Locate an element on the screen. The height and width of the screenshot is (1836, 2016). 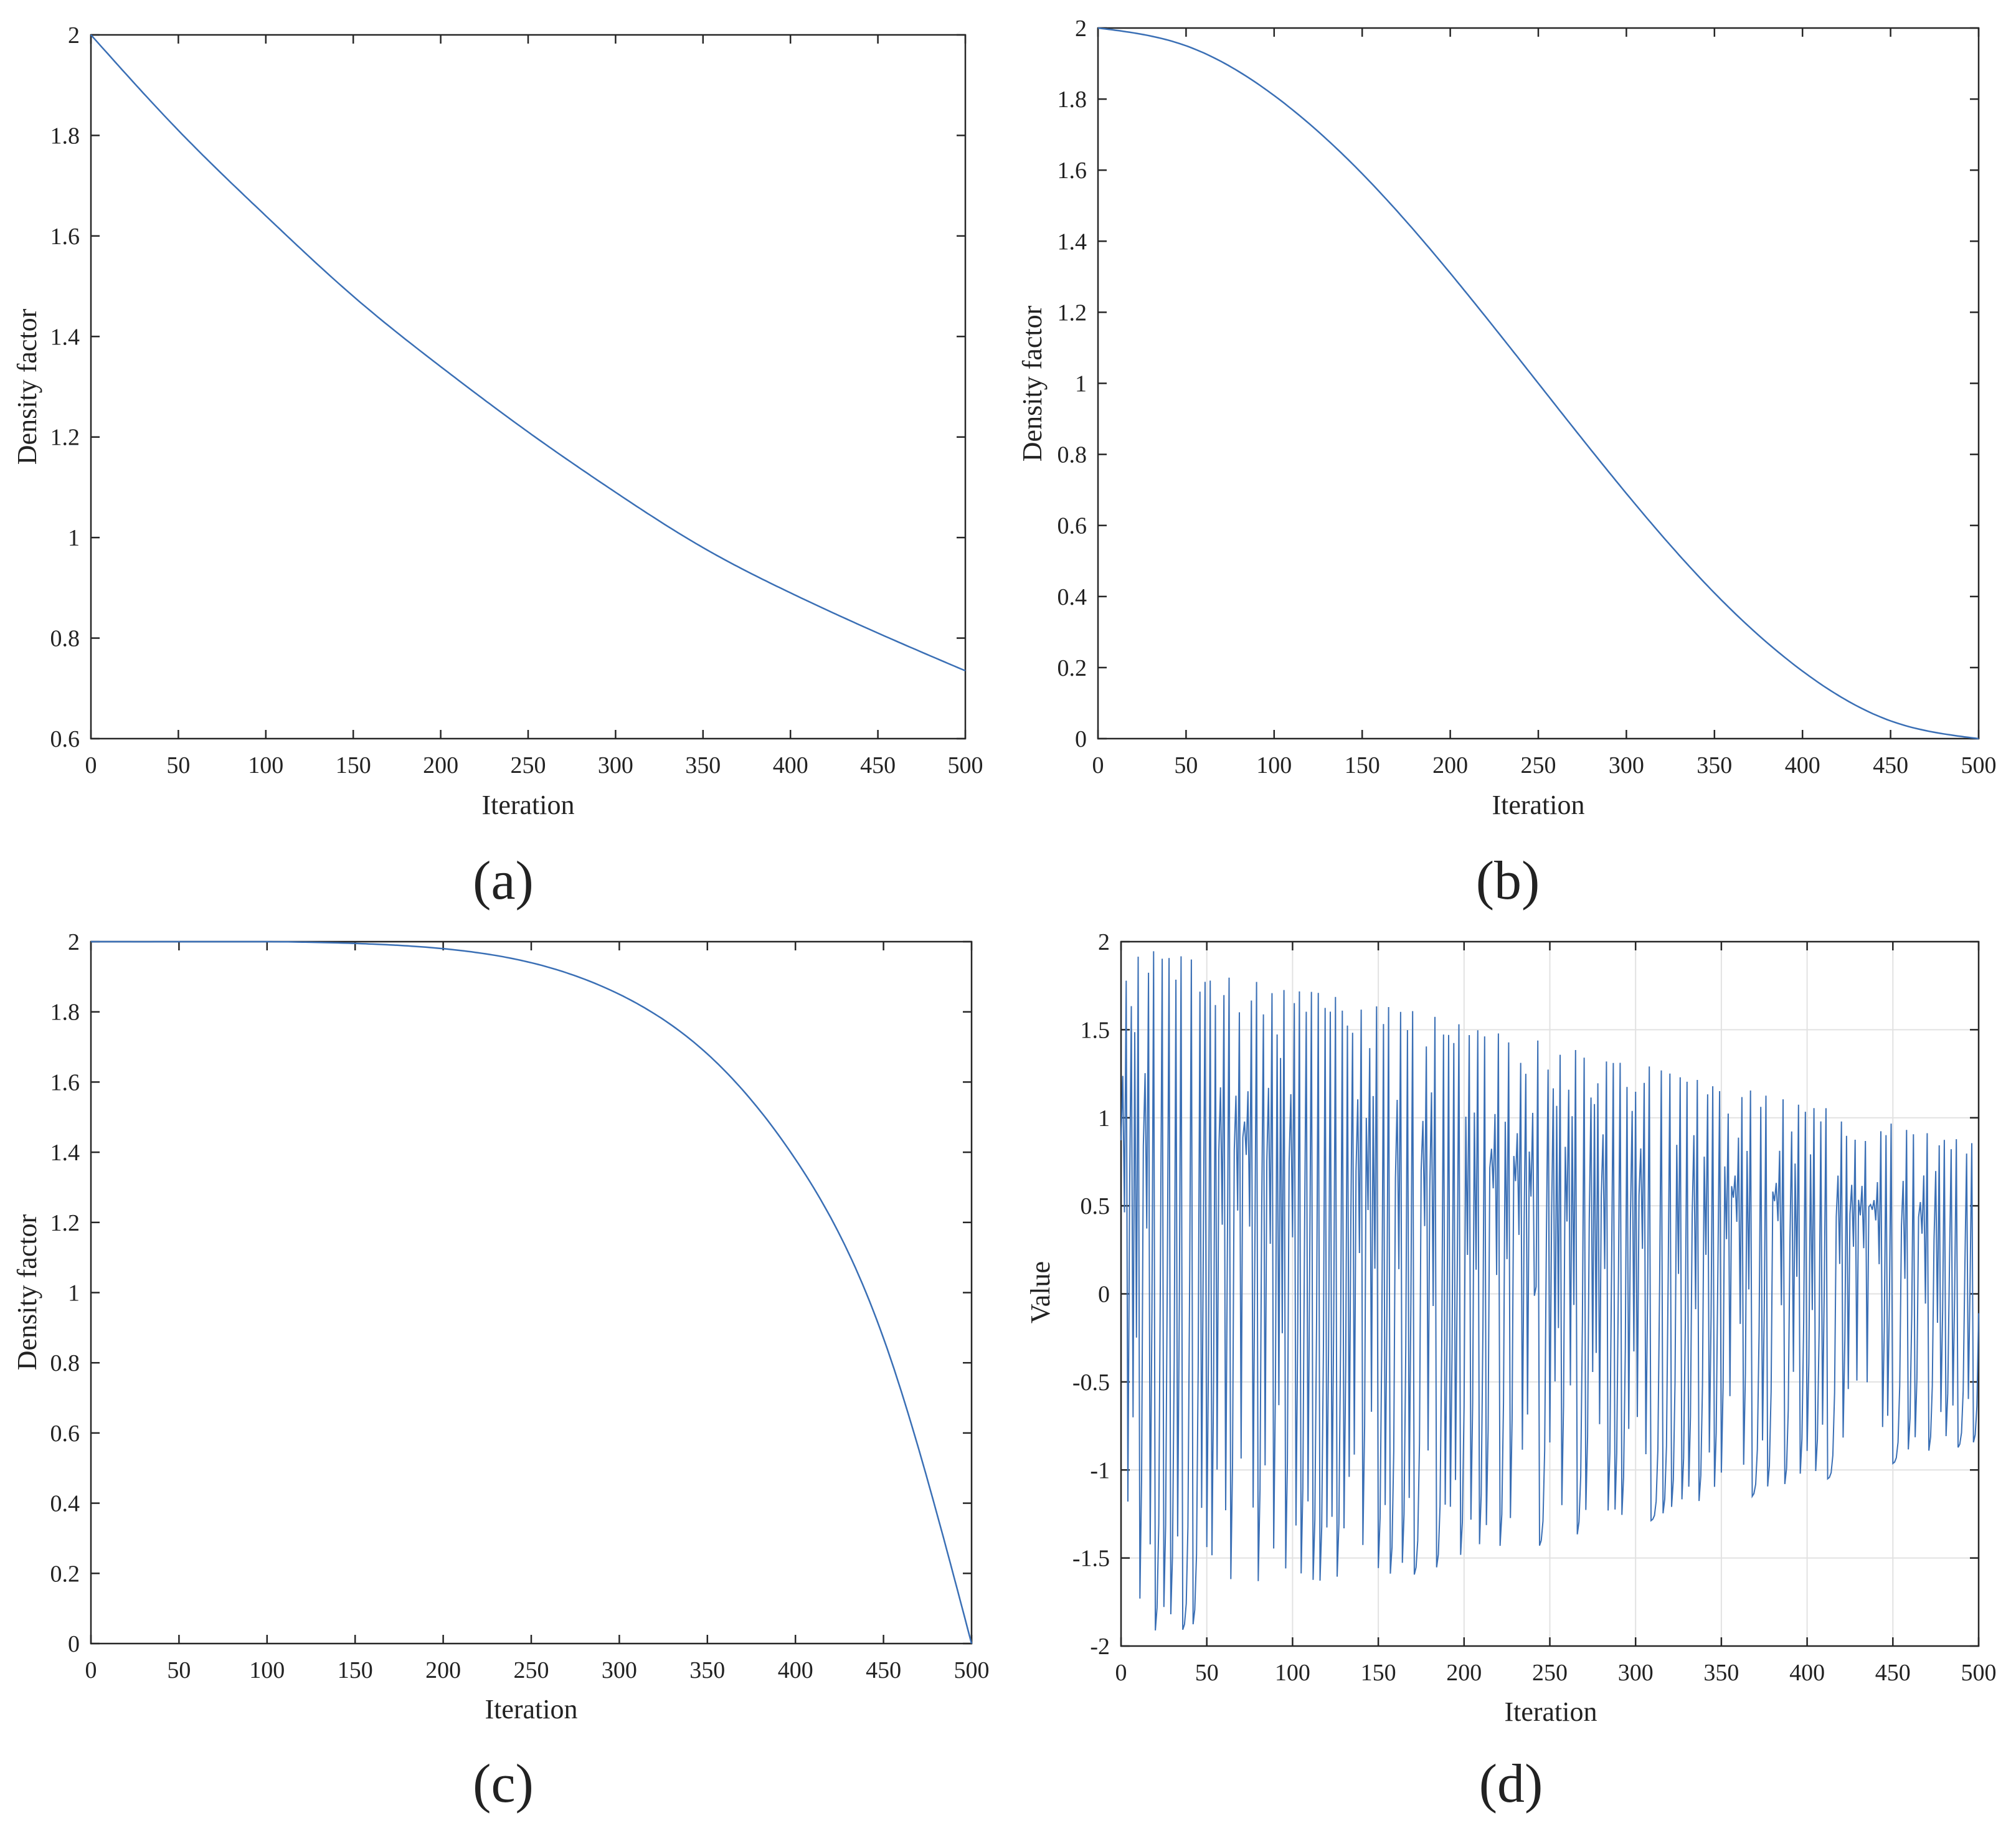
chart-d-xtick-label: 350 is located at coordinates (1721, 1673).